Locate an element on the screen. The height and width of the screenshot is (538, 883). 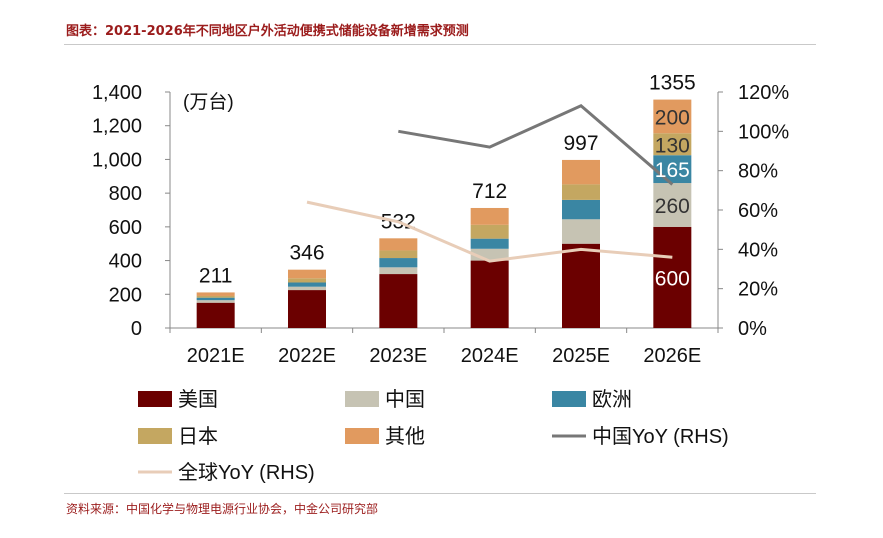
y-tick-label-left: 0 is located at coordinates (136, 329).